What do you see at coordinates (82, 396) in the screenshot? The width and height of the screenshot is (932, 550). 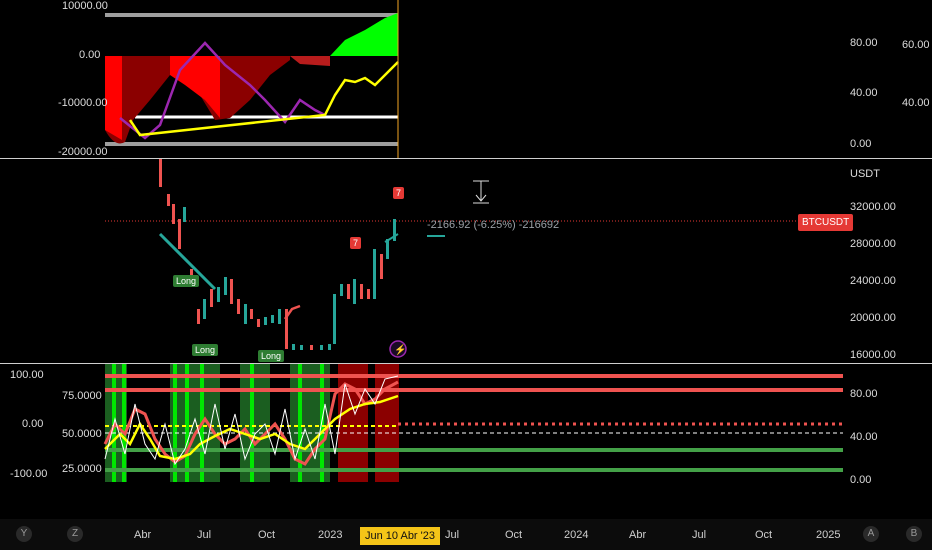 I see `osc-left-axis-b-1: 75.0000` at bounding box center [82, 396].